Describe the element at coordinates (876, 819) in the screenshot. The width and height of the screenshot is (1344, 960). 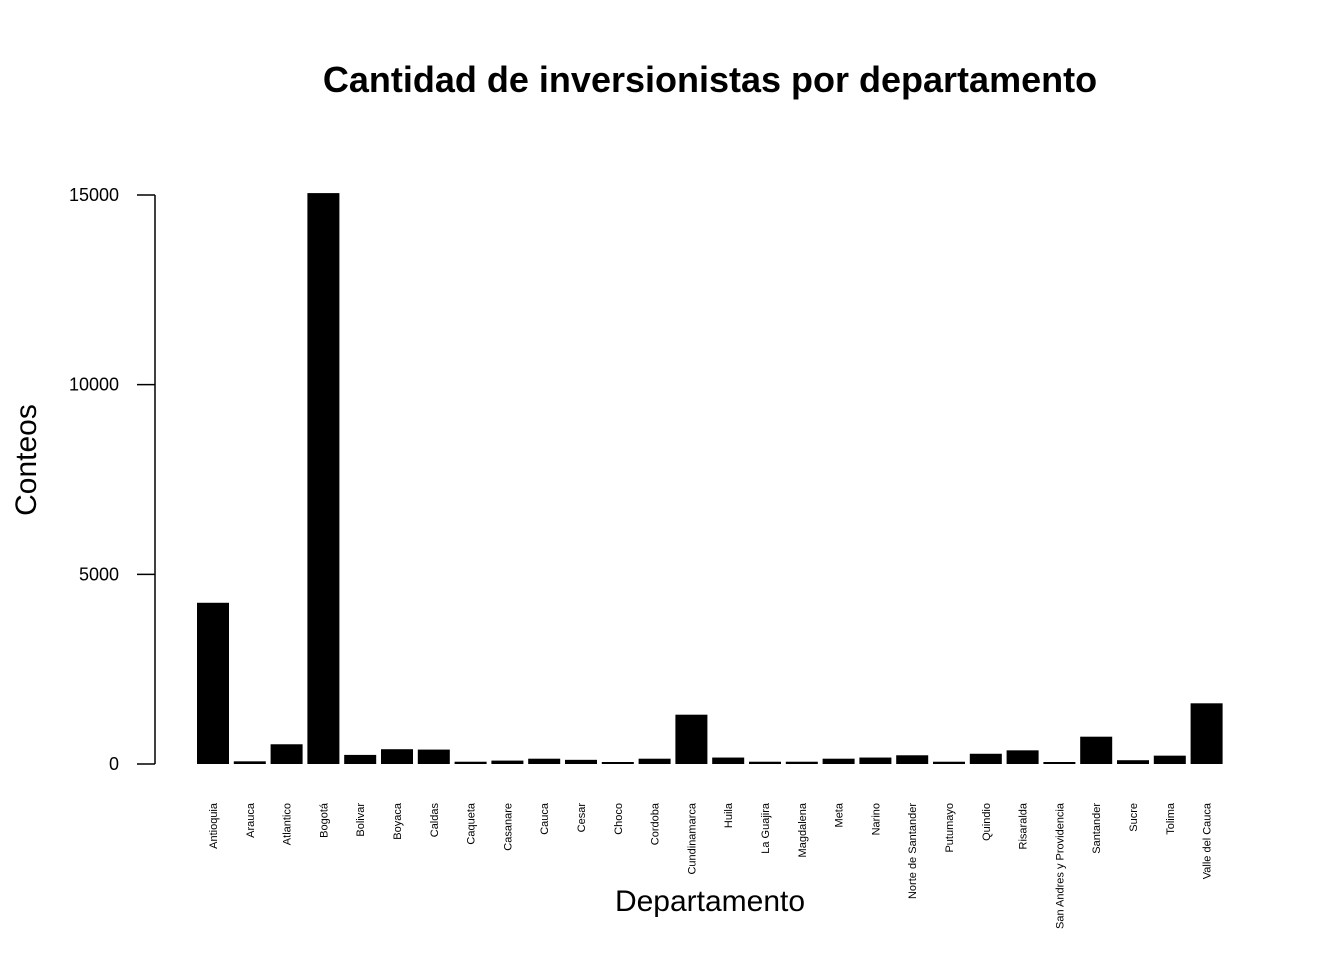
I see `x-tick-label: Narino` at that location.